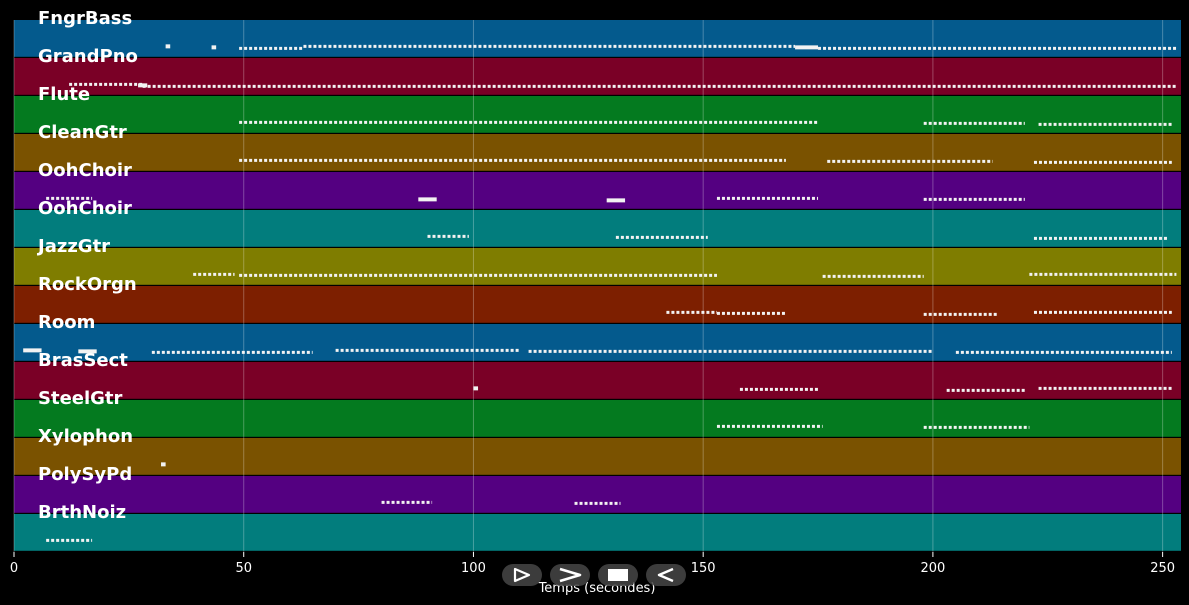 This screenshot has height=605, width=1189. Describe the element at coordinates (703, 568) in the screenshot. I see `x-tick-label: 150` at that location.